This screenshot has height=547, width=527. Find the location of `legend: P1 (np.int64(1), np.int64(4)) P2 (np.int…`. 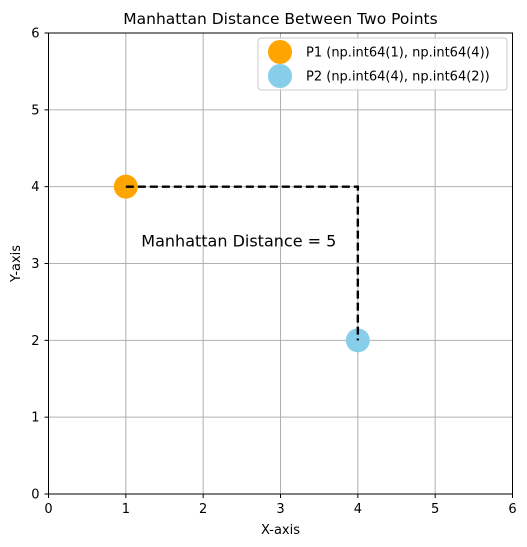

legend: P1 (np.int64(1), np.int64(4)) P2 (np.int… is located at coordinates (382, 64).